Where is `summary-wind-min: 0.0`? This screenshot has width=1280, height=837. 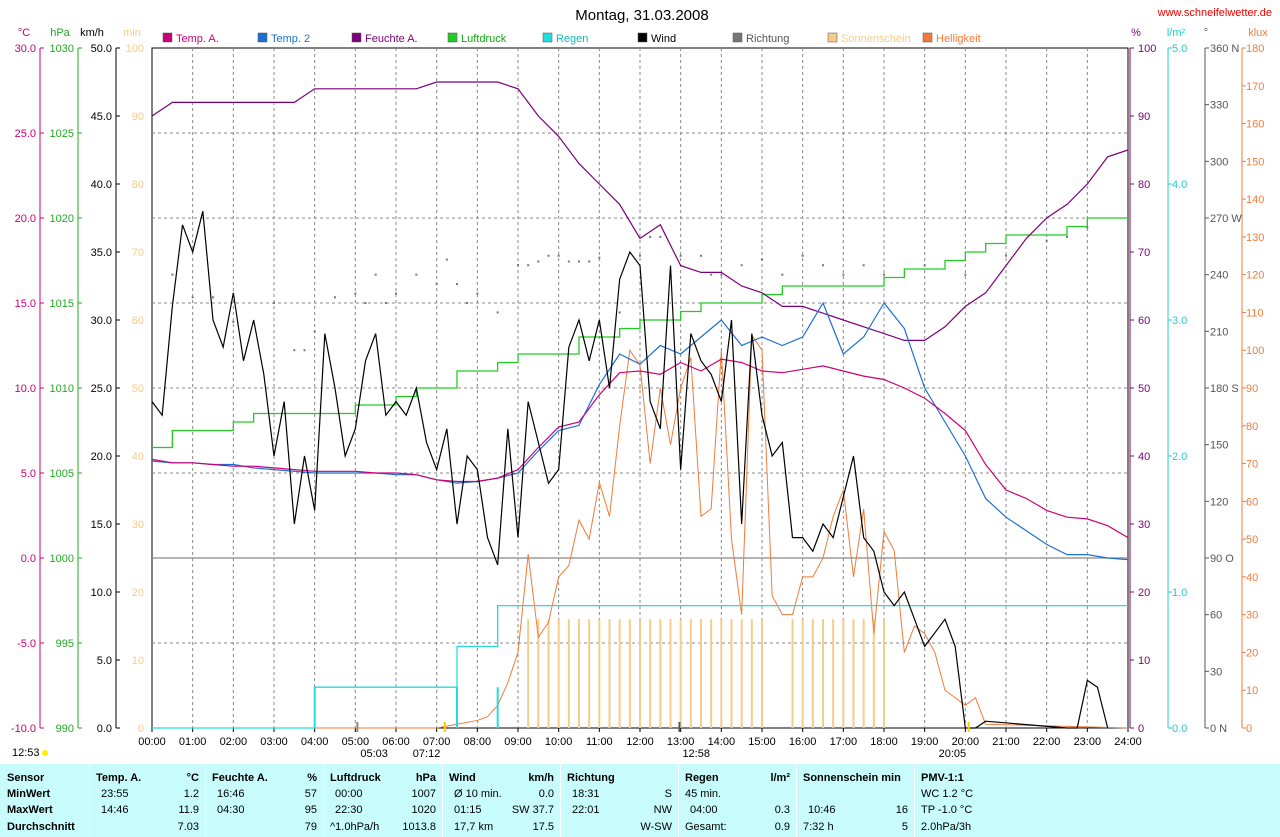 summary-wind-min: 0.0 is located at coordinates (546, 794).